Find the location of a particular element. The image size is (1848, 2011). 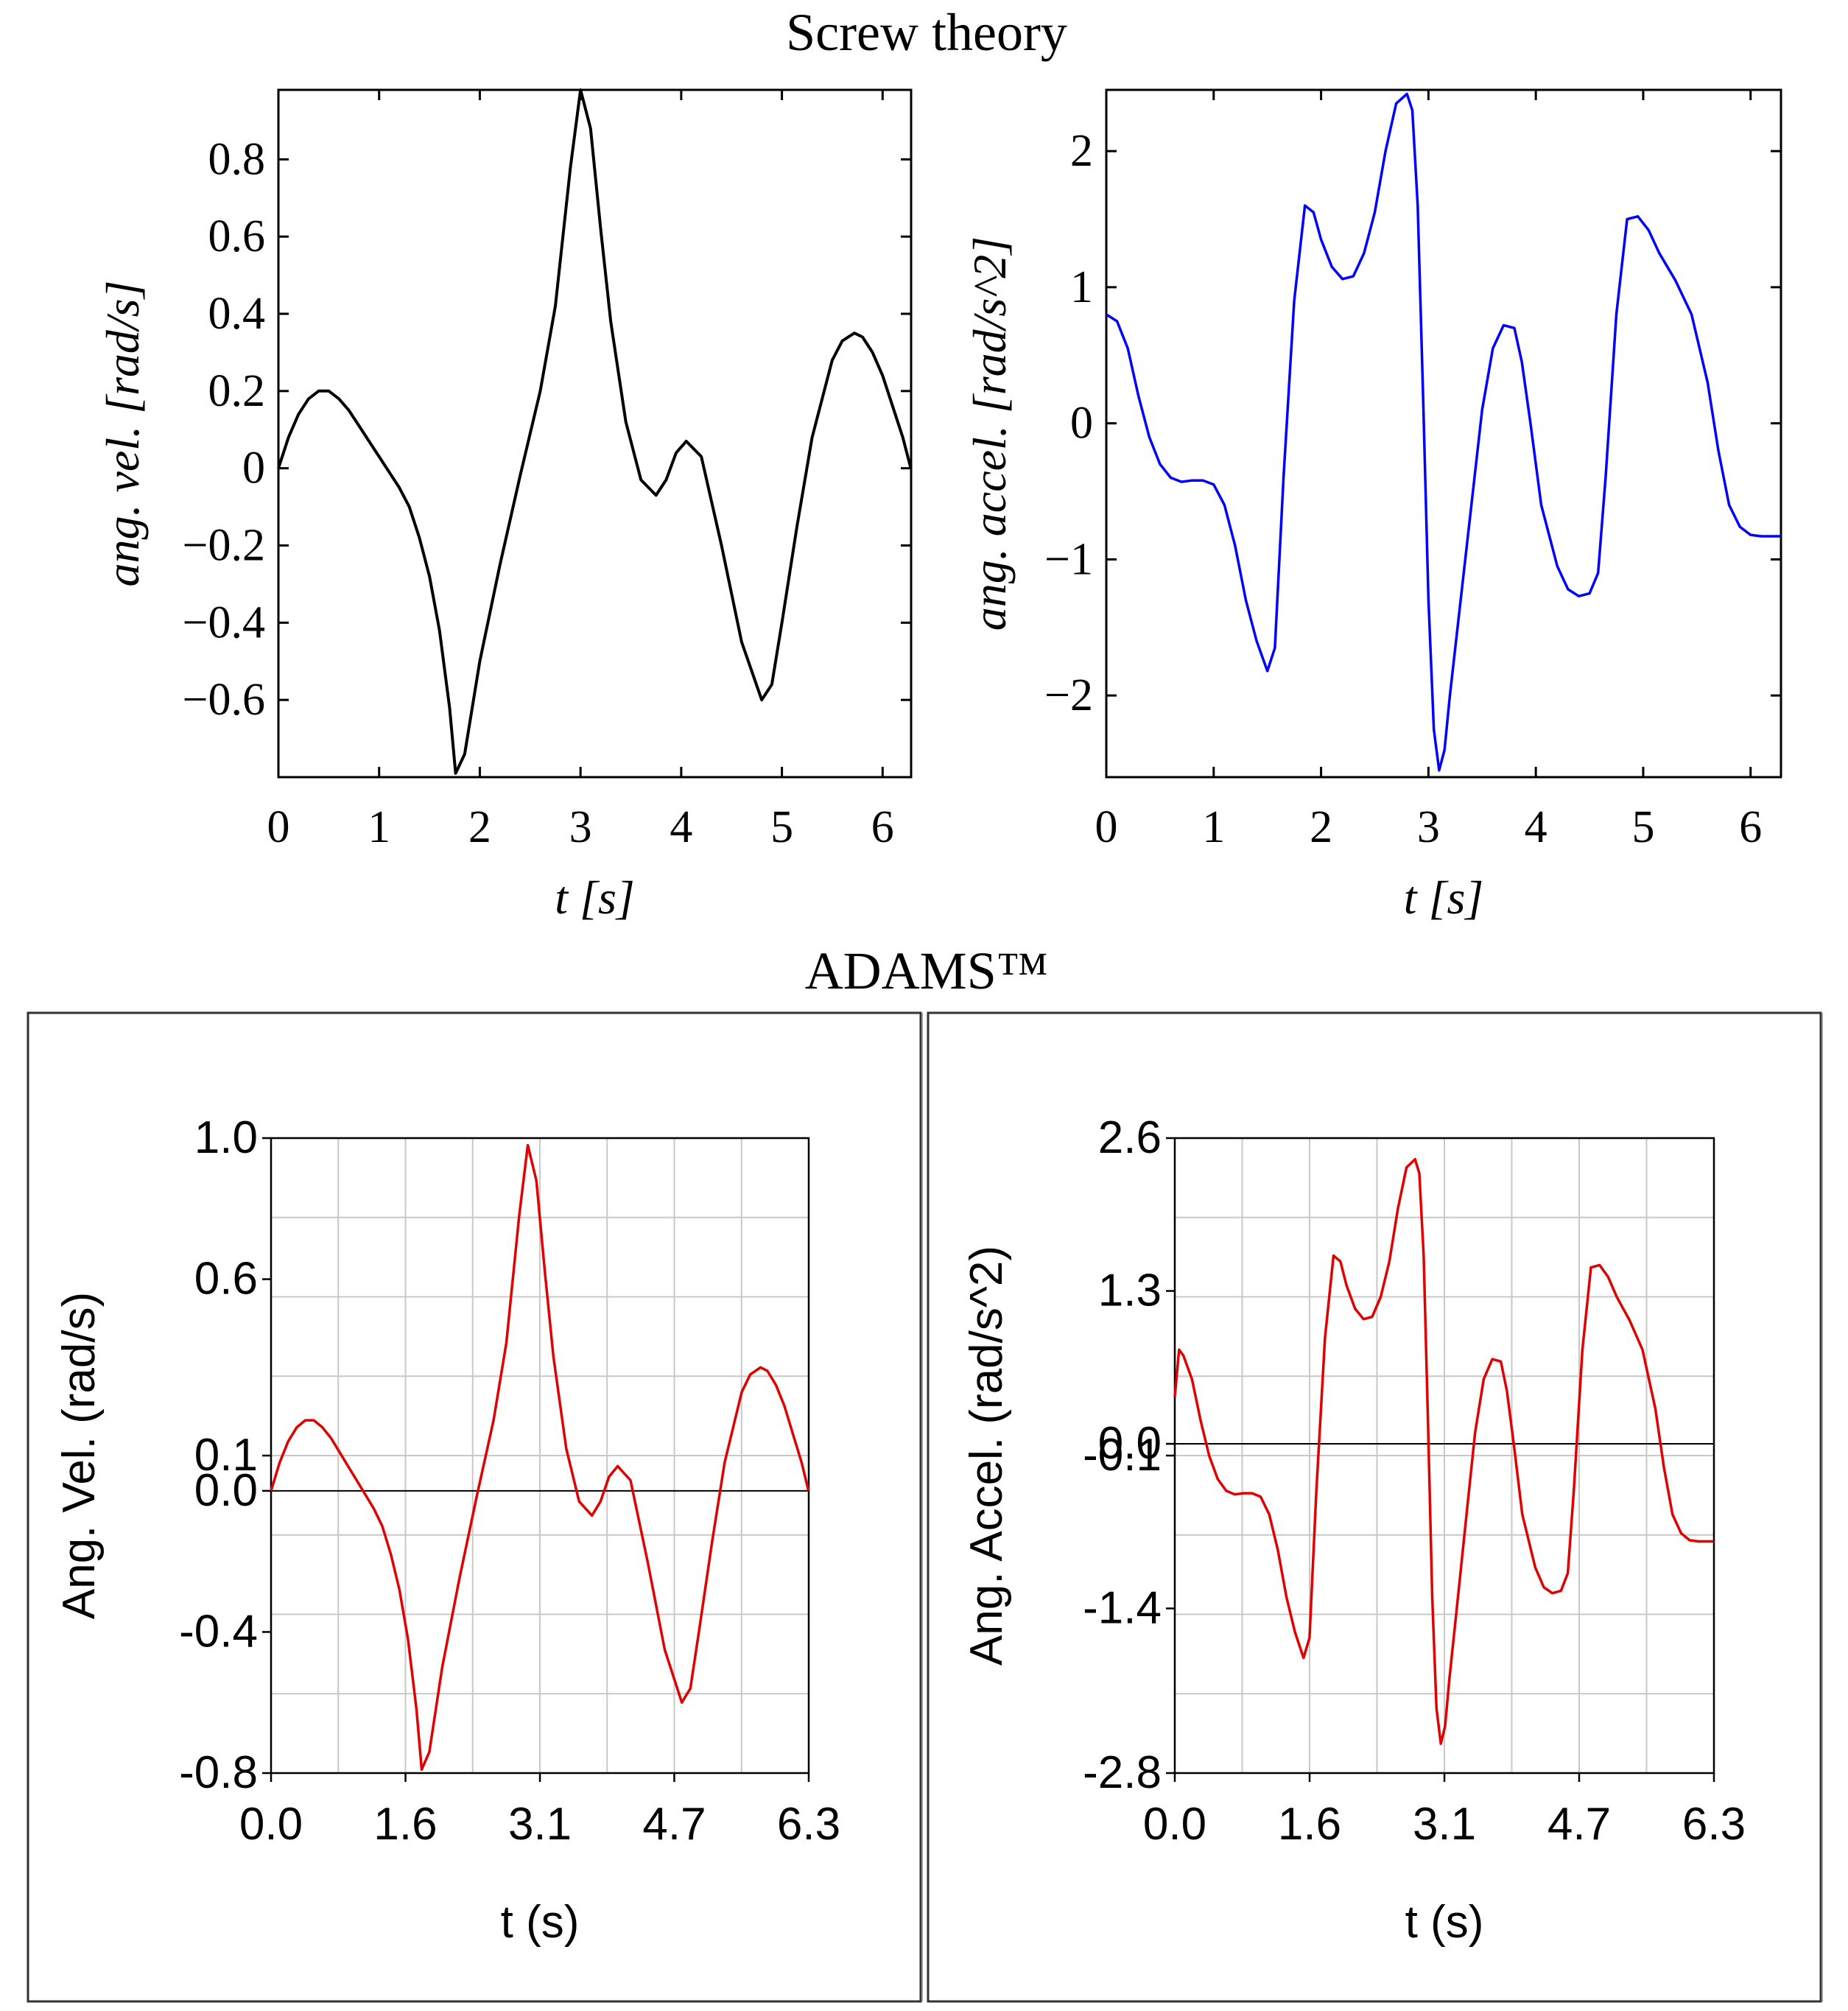

y-tick-label: -0.8 is located at coordinates (218, 1773).